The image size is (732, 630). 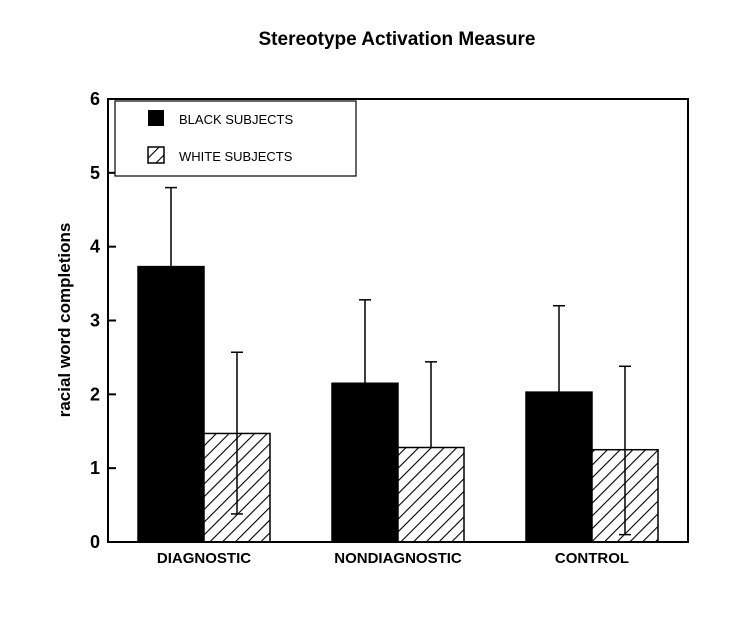 What do you see at coordinates (95, 99) in the screenshot?
I see `y-tick-label: 6` at bounding box center [95, 99].